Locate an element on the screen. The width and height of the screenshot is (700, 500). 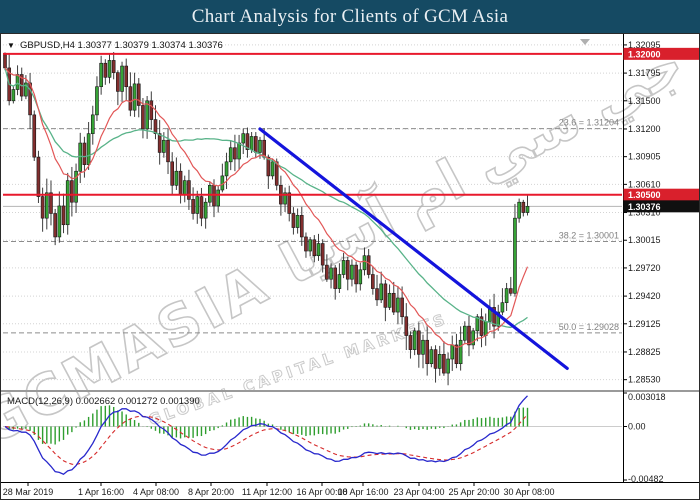
price-label-text: 1.30376 is located at coordinates (644, 207).